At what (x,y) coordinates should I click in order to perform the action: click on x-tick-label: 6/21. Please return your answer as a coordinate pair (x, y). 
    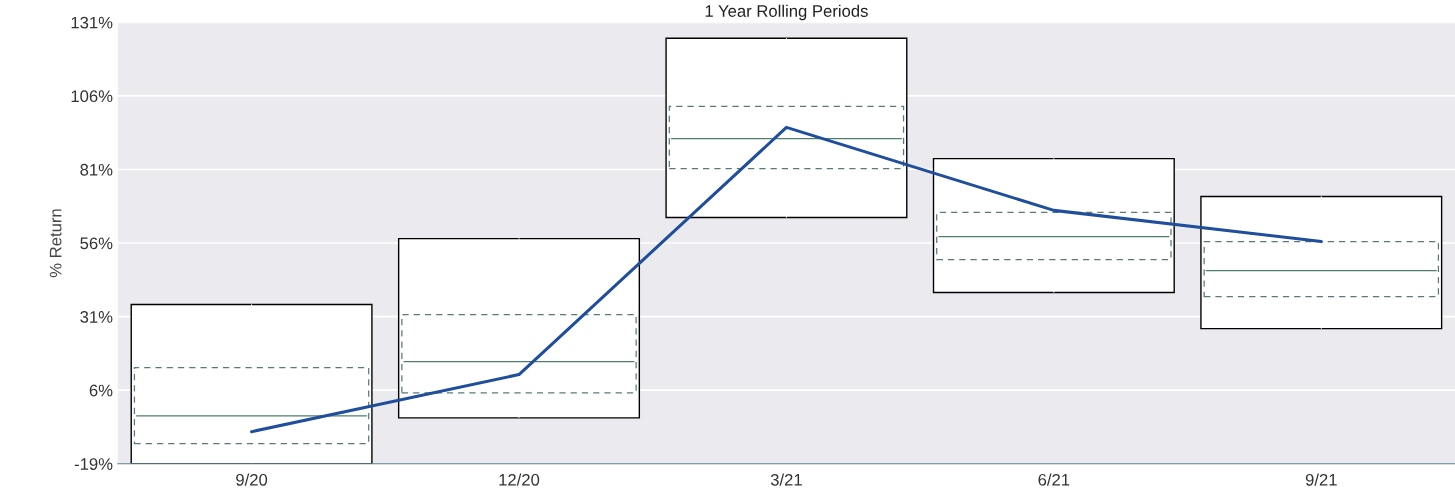
    Looking at the image, I should click on (1054, 479).